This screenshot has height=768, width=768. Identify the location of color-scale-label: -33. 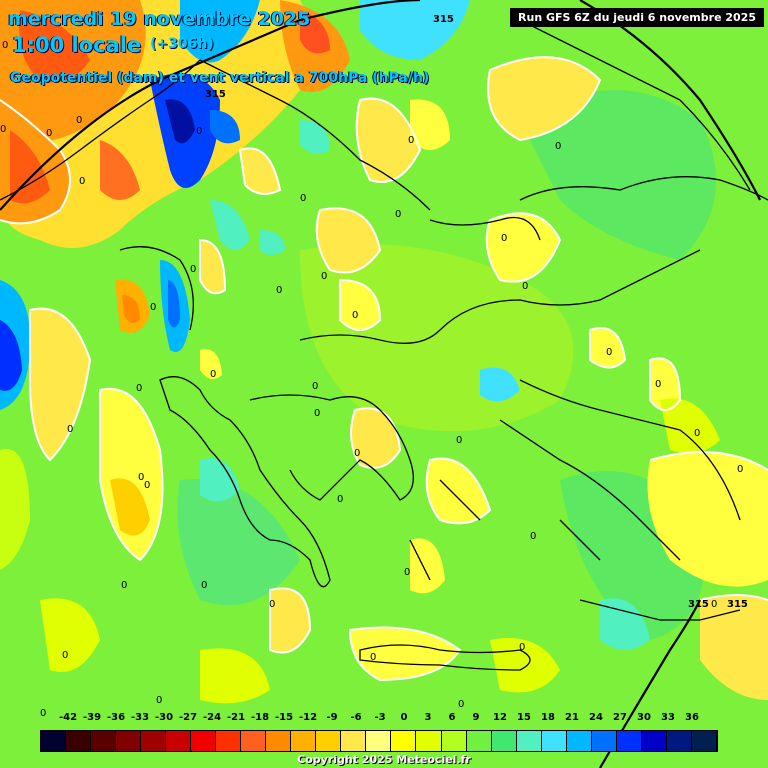
(140, 717).